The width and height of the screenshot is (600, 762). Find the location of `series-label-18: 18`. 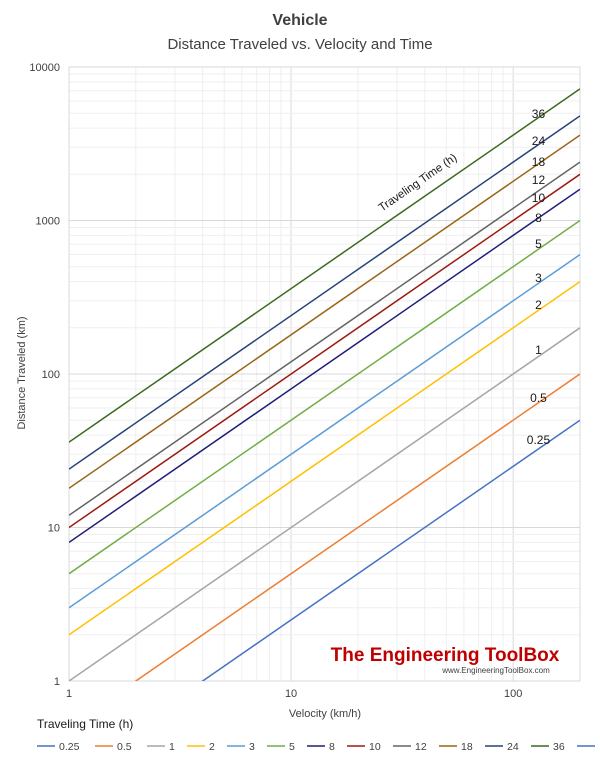

series-label-18: 18 is located at coordinates (539, 162).